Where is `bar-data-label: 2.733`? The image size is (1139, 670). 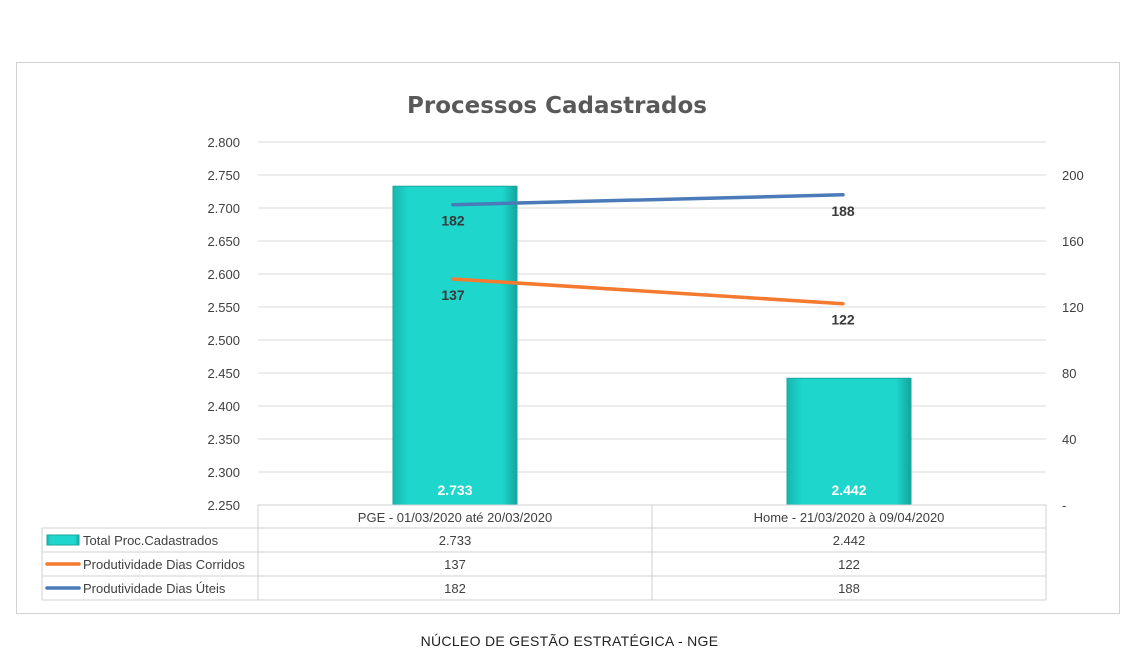 bar-data-label: 2.733 is located at coordinates (454, 490).